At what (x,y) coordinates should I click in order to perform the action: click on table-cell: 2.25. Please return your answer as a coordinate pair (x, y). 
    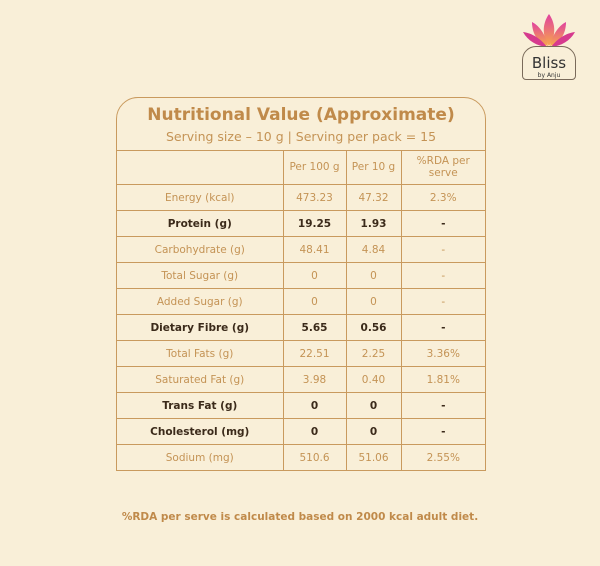
    Looking at the image, I should click on (373, 353).